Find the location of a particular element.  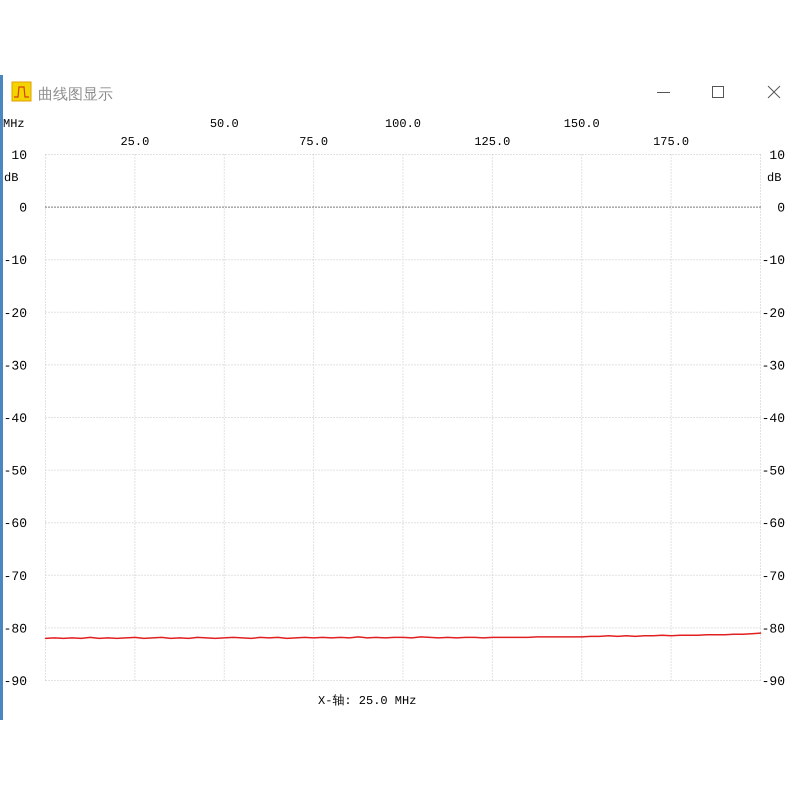

y2-tick-label: -30 is located at coordinates (773, 366).